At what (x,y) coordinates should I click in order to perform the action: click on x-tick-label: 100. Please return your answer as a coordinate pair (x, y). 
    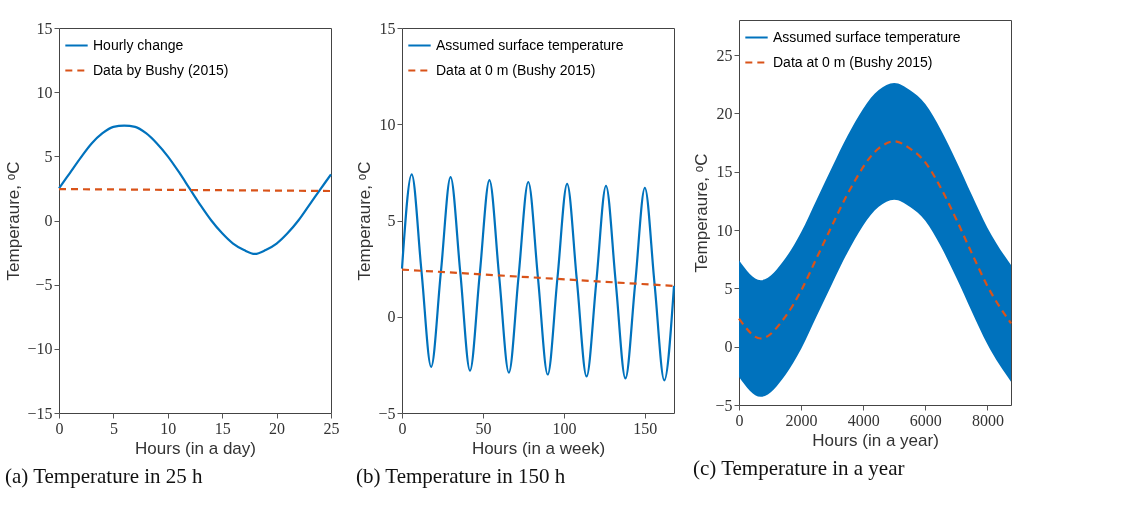
    Looking at the image, I should click on (564, 428).